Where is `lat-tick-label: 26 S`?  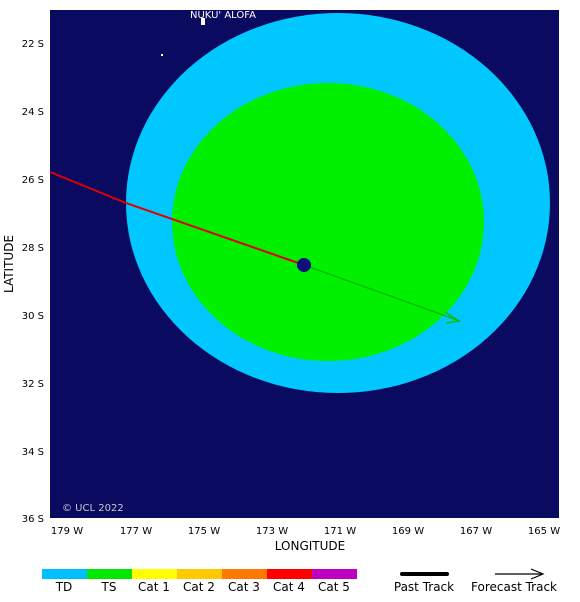 lat-tick-label: 26 S is located at coordinates (33, 180).